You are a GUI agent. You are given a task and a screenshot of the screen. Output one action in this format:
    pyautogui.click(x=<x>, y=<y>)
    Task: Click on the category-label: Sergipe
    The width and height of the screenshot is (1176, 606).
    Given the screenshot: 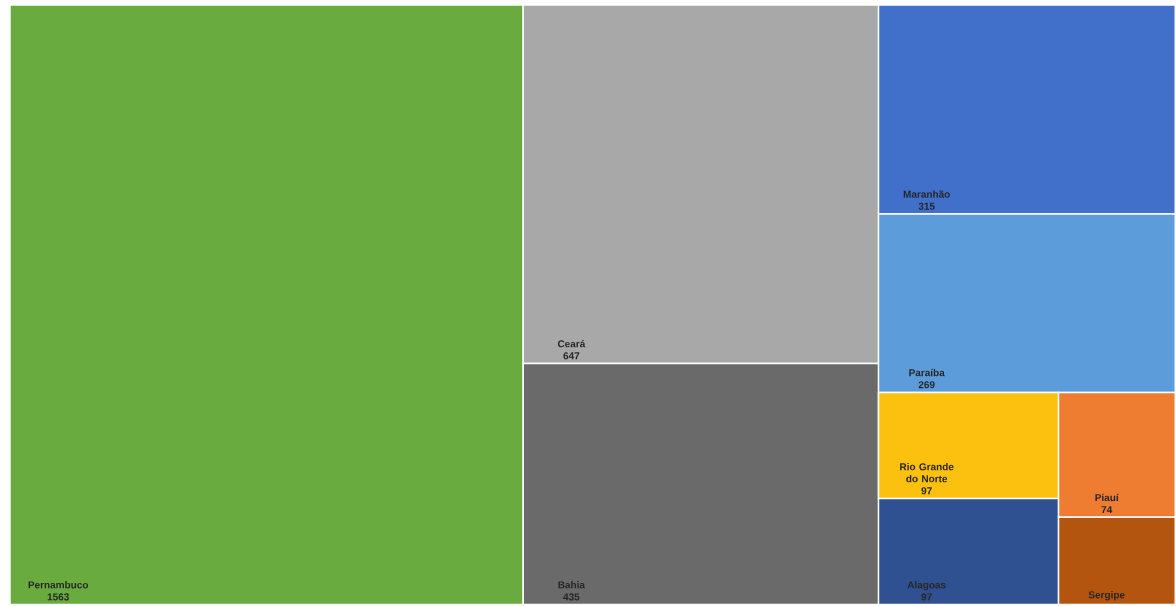 What is the action you would take?
    pyautogui.click(x=1106, y=596)
    